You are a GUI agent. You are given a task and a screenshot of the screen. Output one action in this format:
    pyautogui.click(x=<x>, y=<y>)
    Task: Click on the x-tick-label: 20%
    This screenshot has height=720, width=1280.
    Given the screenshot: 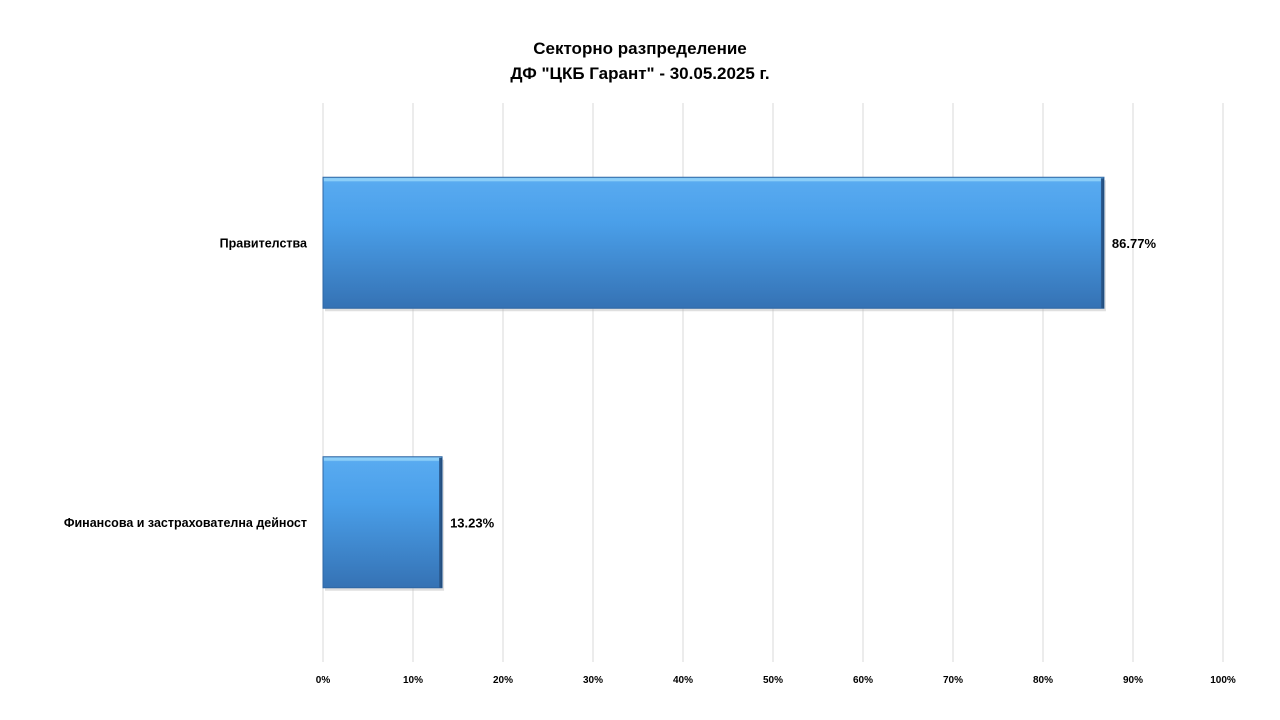 What is the action you would take?
    pyautogui.click(x=503, y=680)
    